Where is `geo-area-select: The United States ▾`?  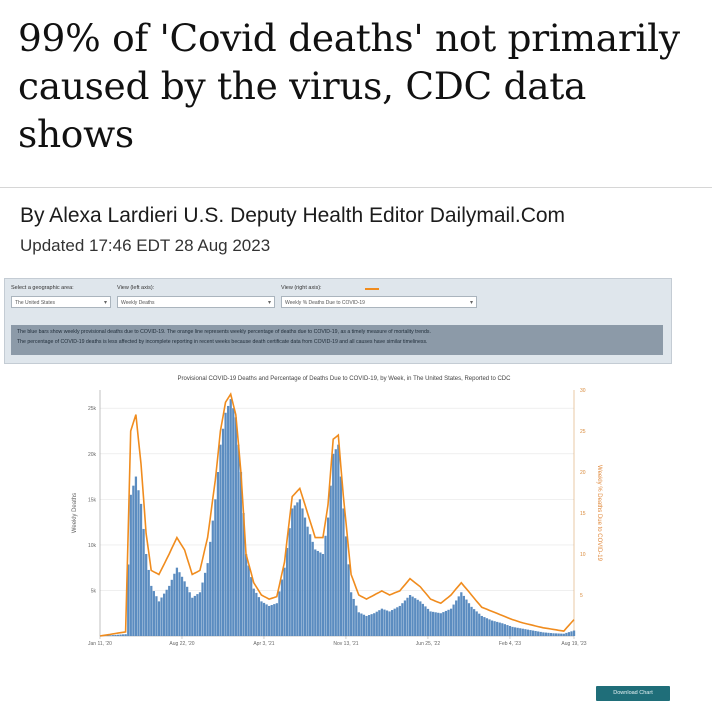 geo-area-select: The United States ▾ is located at coordinates (61, 302).